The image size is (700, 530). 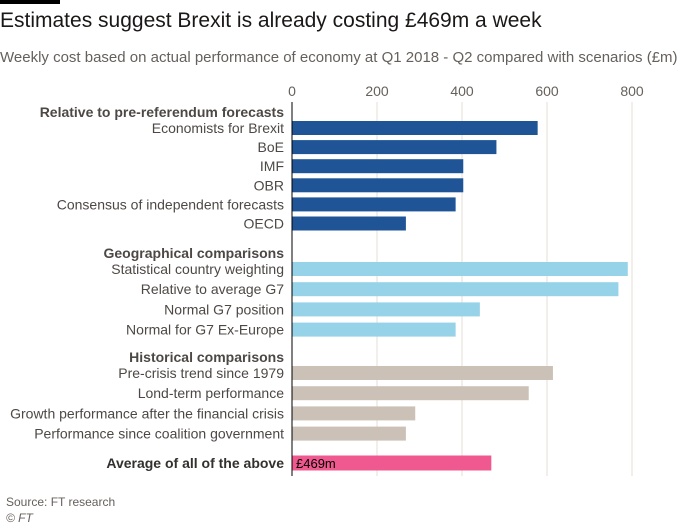 I want to click on x-tick-label: 800, so click(x=632, y=91).